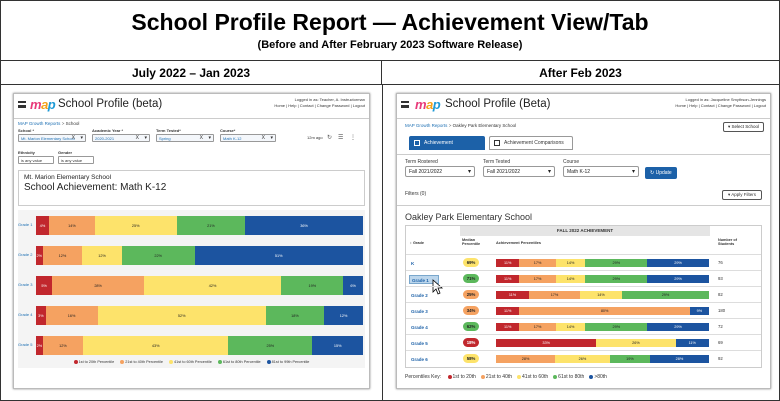 The height and width of the screenshot is (401, 780). I want to click on table-row: K 69% 11% 17% 14% 29% 29% 76, so click(583, 262).